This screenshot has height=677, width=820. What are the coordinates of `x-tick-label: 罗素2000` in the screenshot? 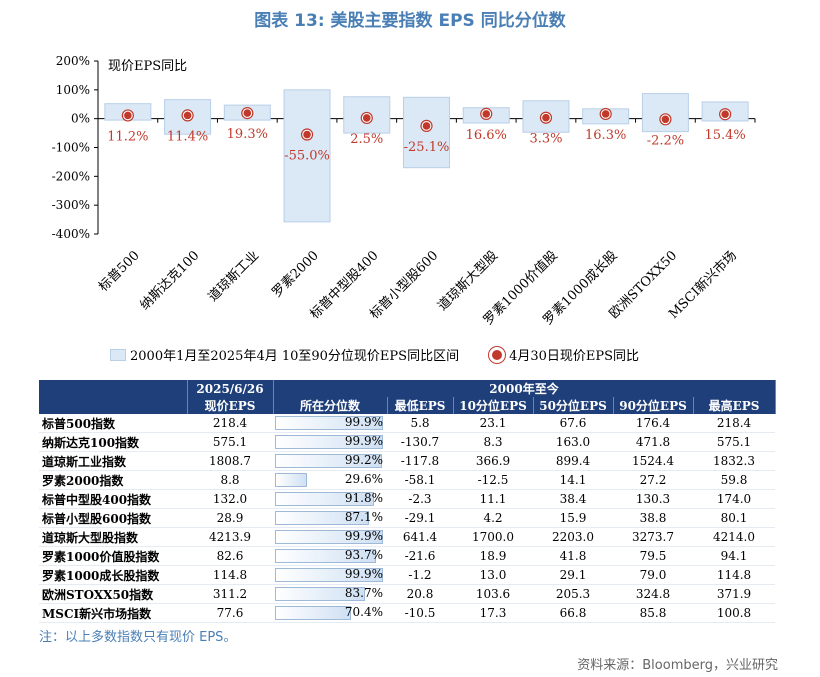 It's located at (295, 274).